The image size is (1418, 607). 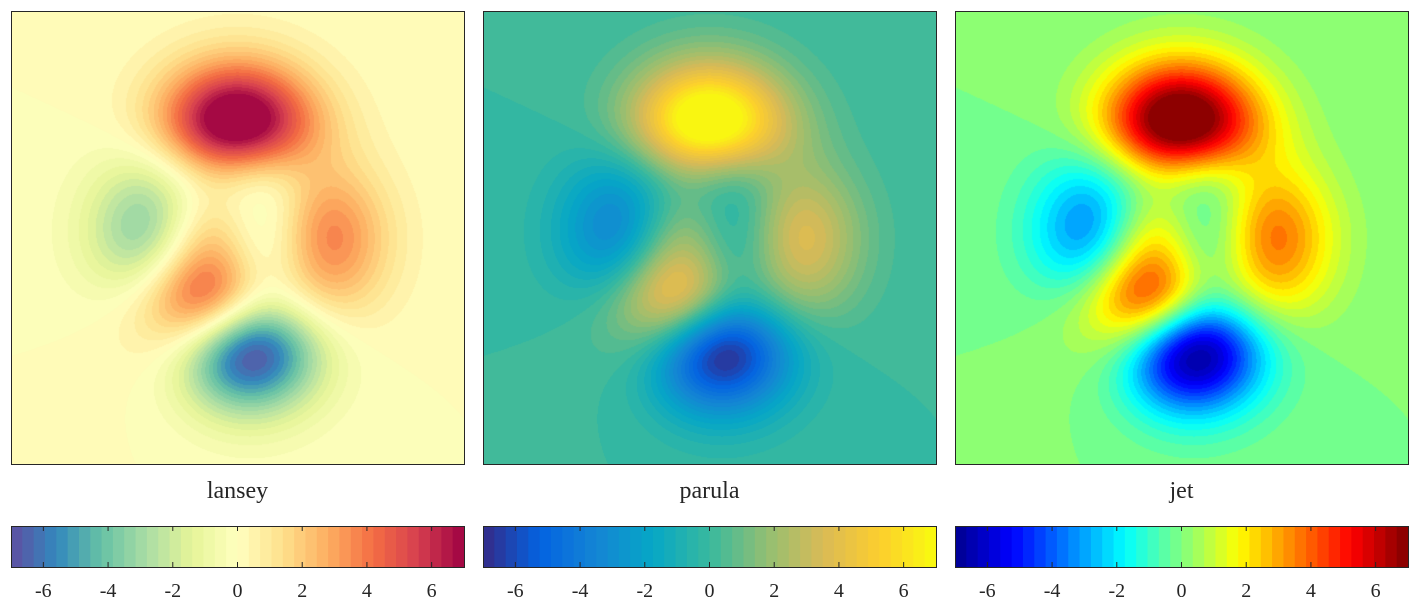 What do you see at coordinates (367, 591) in the screenshot?
I see `colorbar-tick-label: 4` at bounding box center [367, 591].